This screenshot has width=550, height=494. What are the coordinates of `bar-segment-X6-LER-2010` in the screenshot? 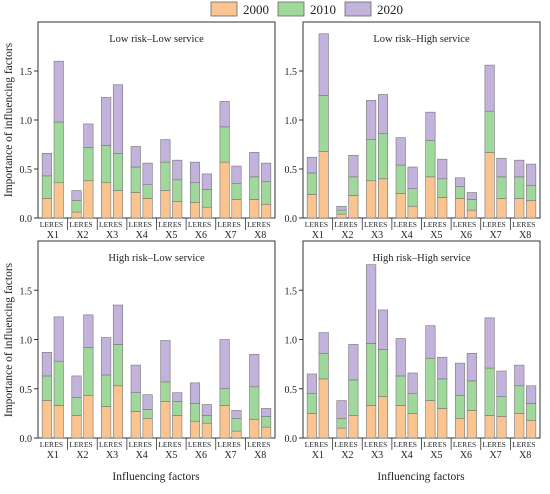 It's located at (195, 412).